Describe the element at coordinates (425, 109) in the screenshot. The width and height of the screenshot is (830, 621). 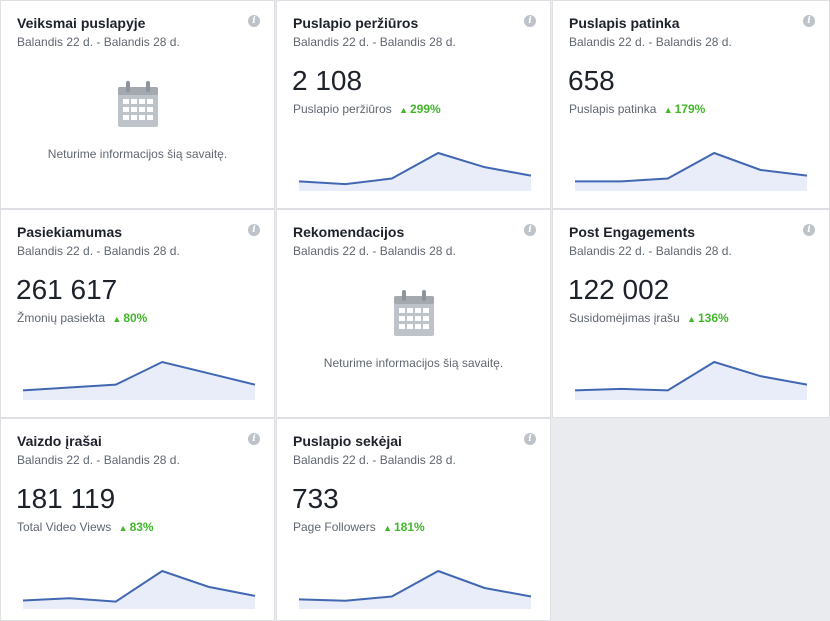
I see `delta-value: 299%` at that location.